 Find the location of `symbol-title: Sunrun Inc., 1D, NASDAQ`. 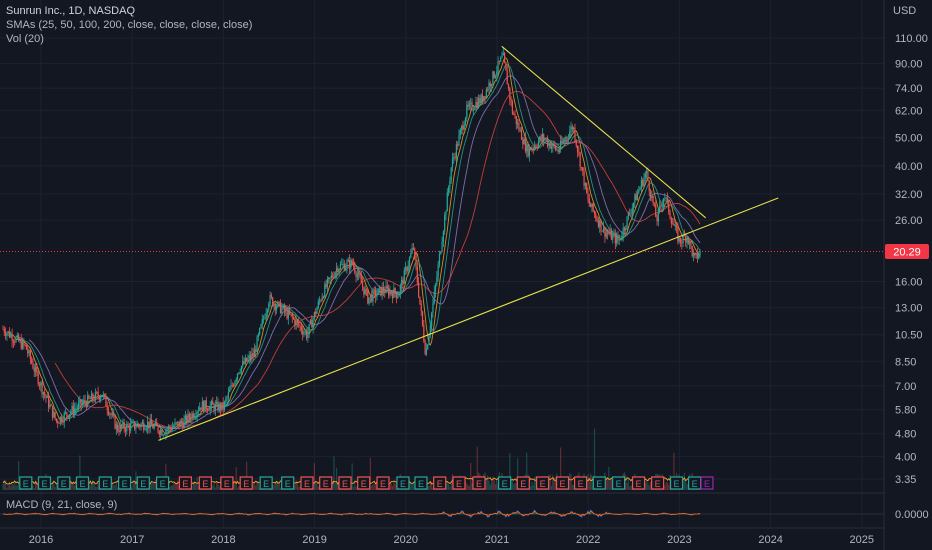

symbol-title: Sunrun Inc., 1D, NASDAQ is located at coordinates (70, 11).